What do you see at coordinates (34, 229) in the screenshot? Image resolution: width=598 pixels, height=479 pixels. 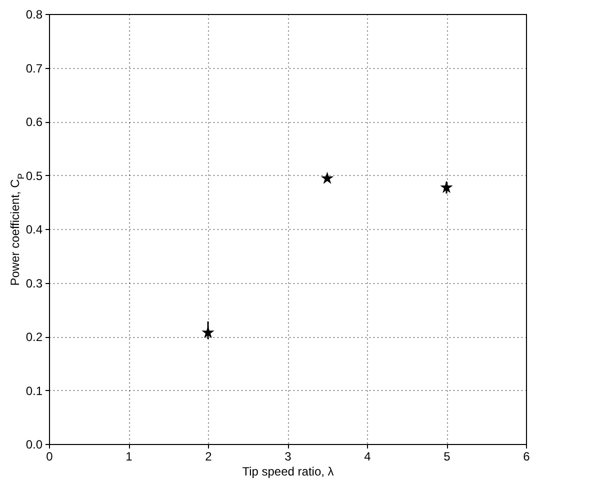 I see `y-tick-label: 0.4` at bounding box center [34, 229].